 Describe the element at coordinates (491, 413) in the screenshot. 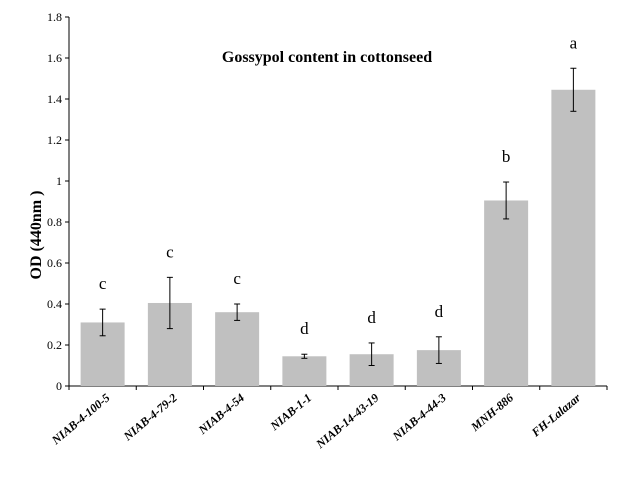

I see `x-category-label: MNH-886` at that location.